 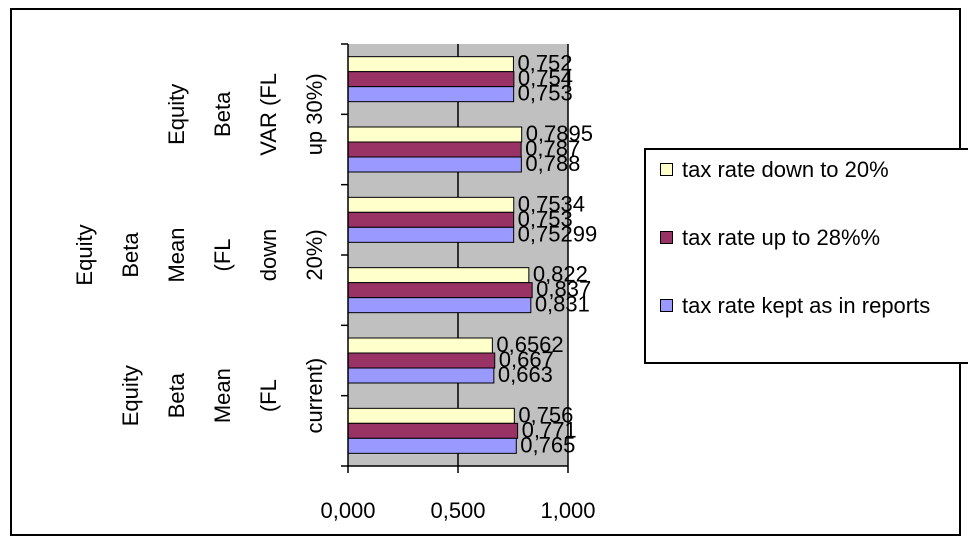 I want to click on data-label: 0,831, so click(x=562, y=304).